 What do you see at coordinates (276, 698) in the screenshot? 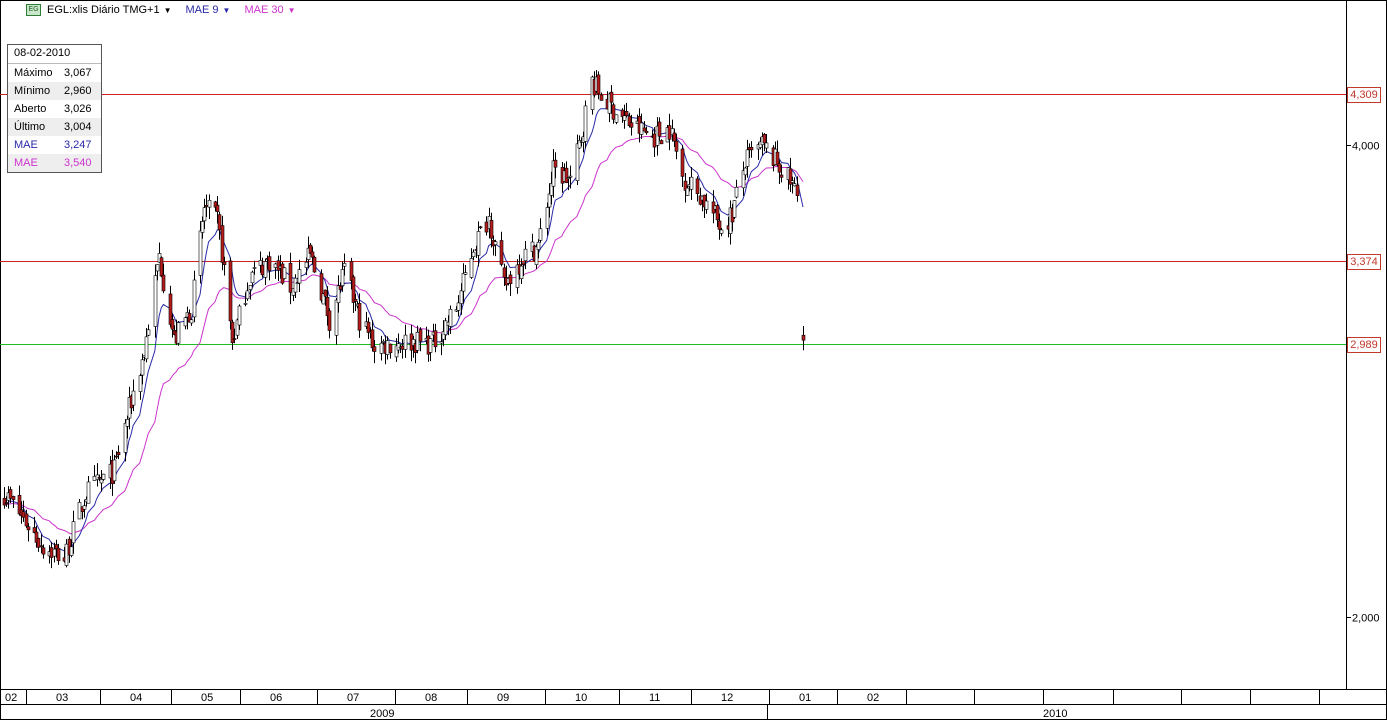
I see `x-month-label: 06` at bounding box center [276, 698].